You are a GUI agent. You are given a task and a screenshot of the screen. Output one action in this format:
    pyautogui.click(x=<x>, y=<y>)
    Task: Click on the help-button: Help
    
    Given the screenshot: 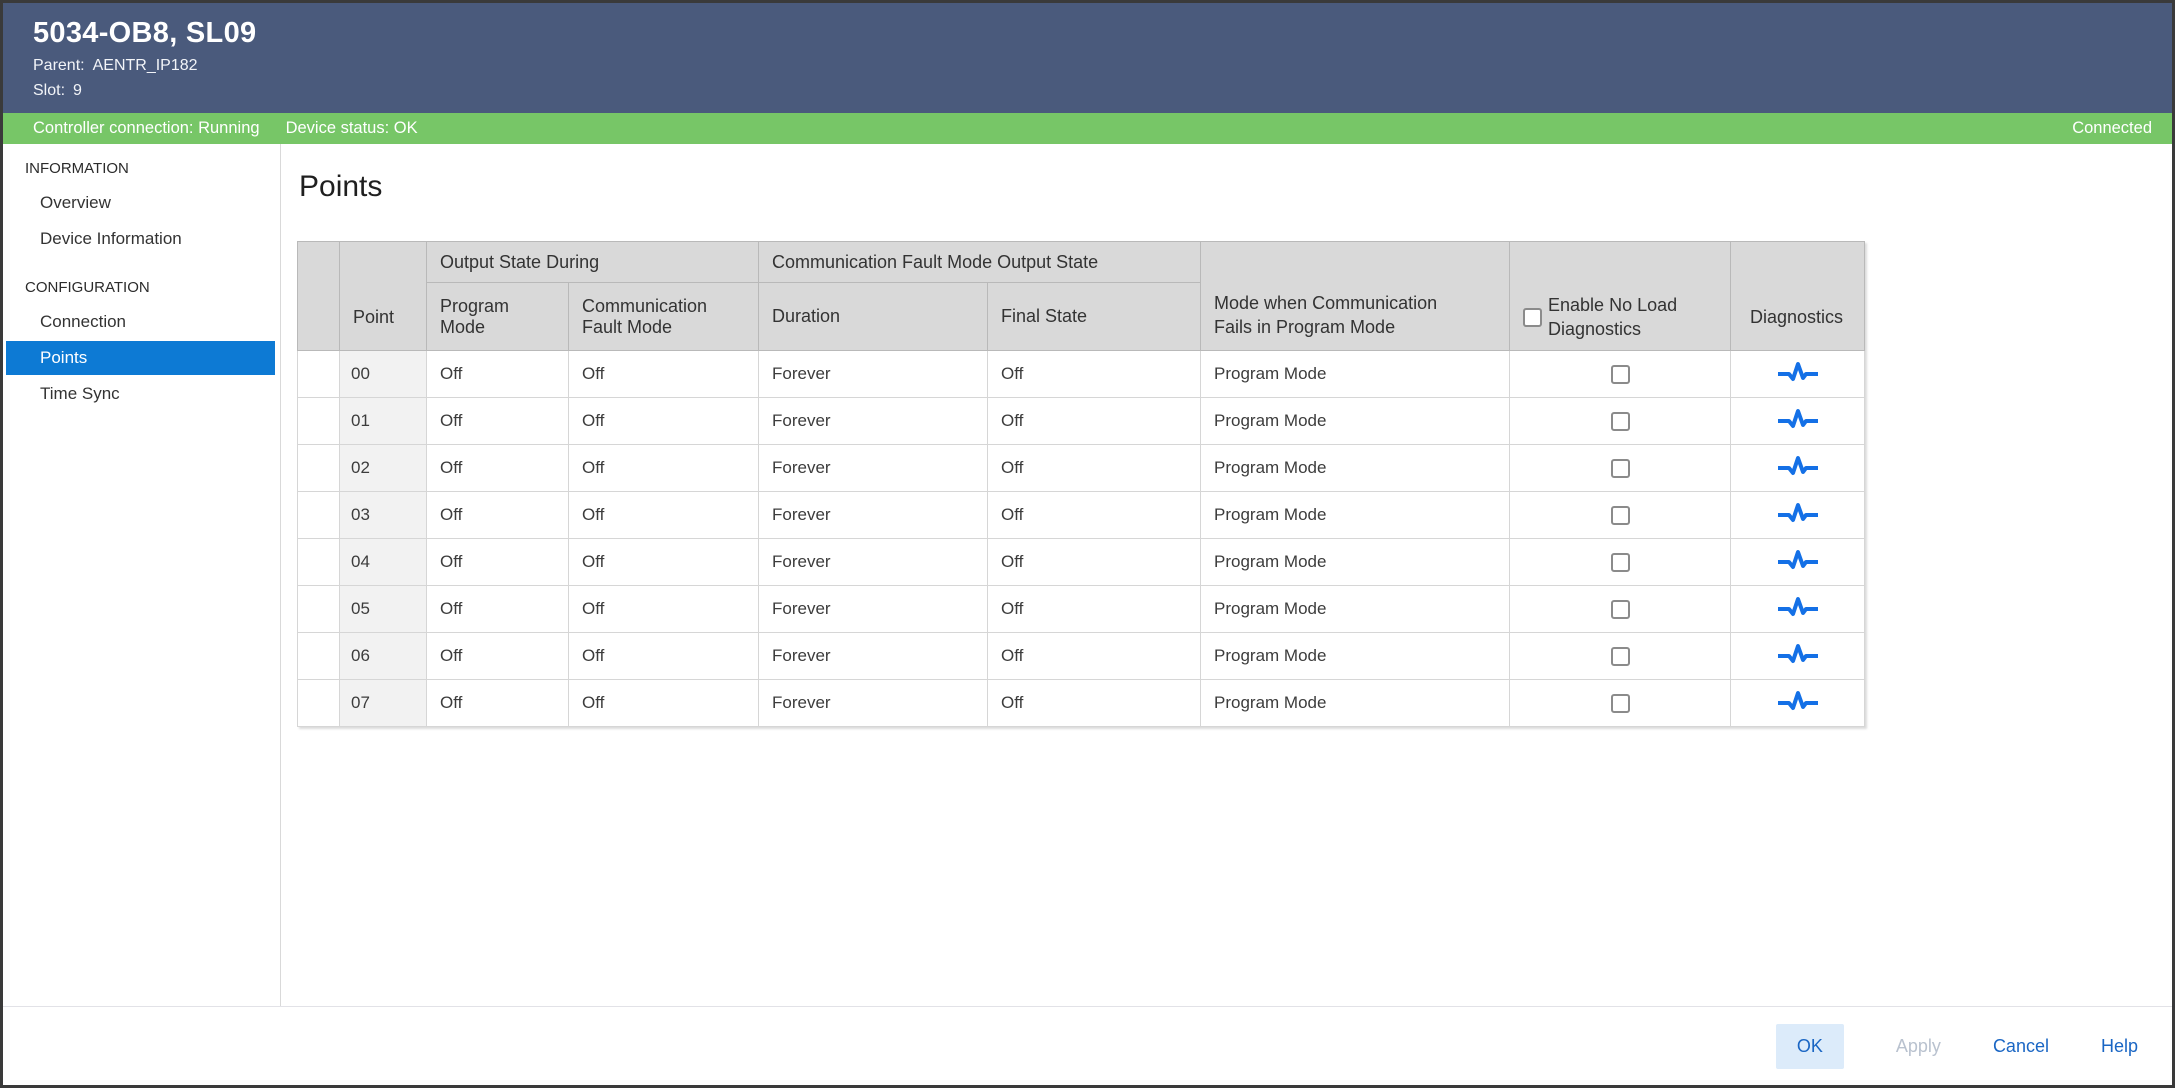 What is the action you would take?
    pyautogui.click(x=2119, y=1045)
    